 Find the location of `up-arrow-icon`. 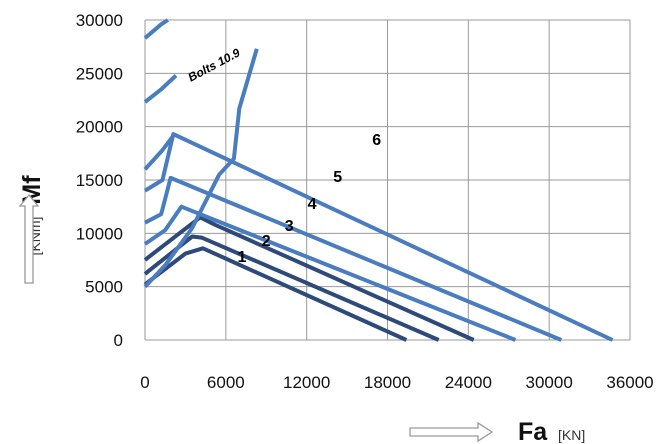

up-arrow-icon is located at coordinates (29, 238).